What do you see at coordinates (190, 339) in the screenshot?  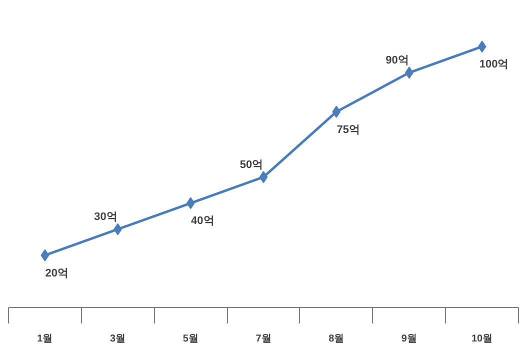 I see `x-tick-label: 5월` at bounding box center [190, 339].